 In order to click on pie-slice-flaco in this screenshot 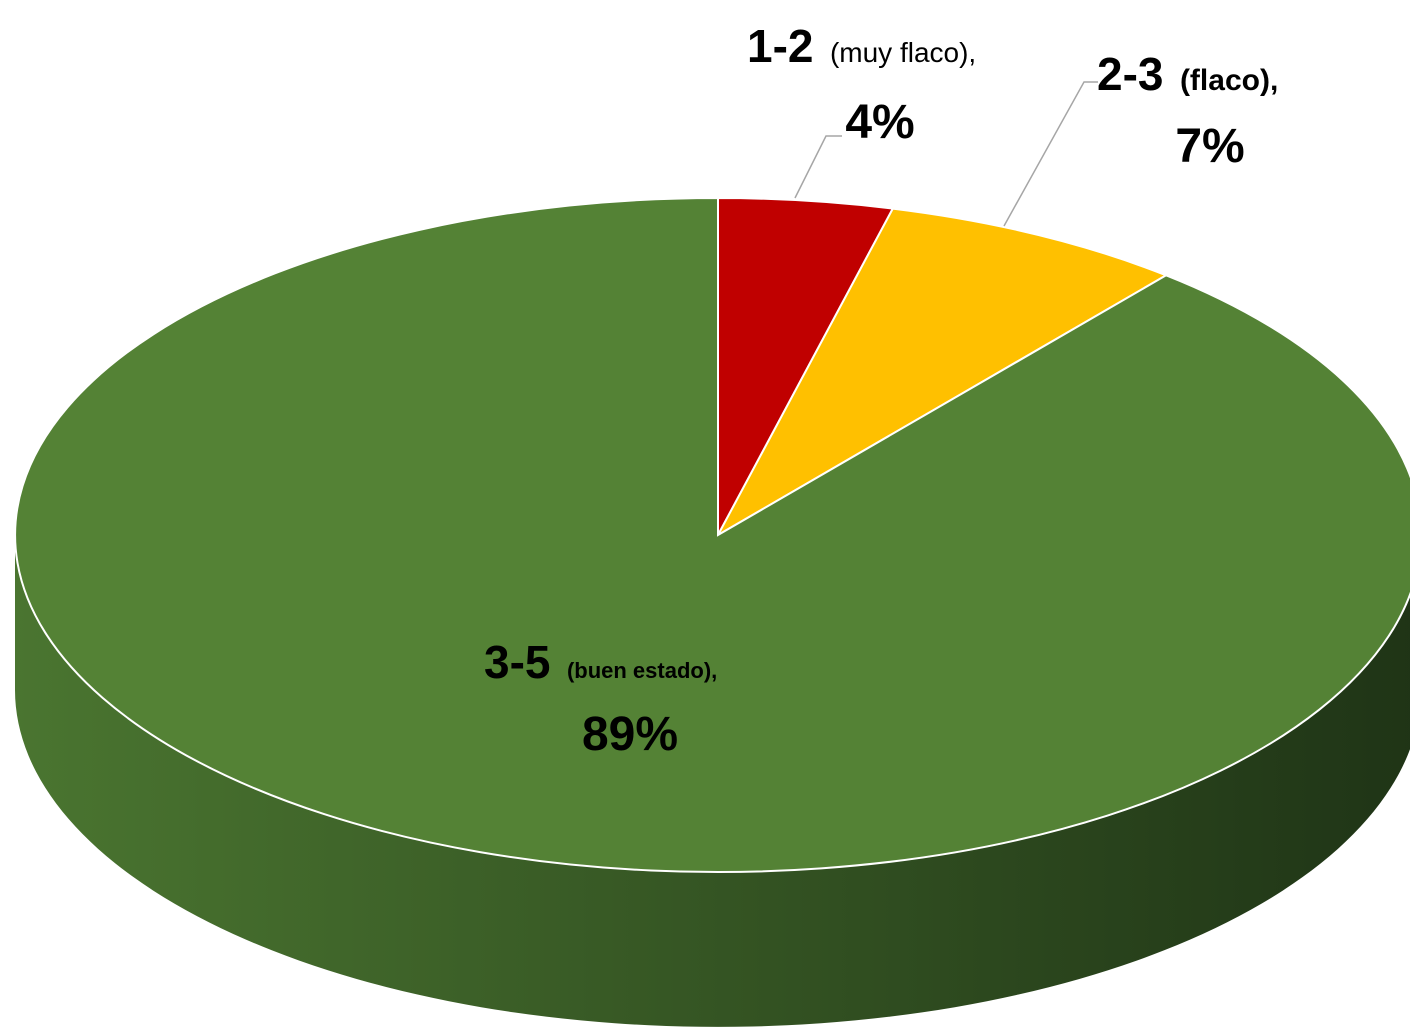, I will do `click(942, 372)`.